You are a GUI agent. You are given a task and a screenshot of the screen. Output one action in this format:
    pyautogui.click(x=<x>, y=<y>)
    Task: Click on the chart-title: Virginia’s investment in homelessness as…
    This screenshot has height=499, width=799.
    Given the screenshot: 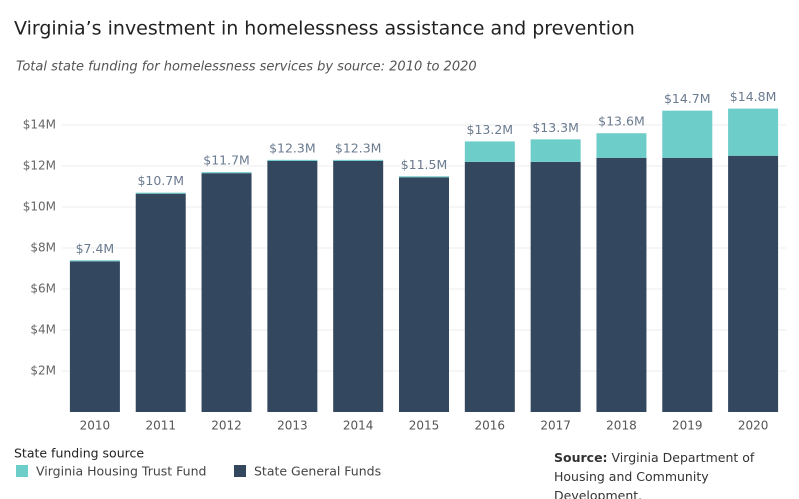 What is the action you would take?
    pyautogui.click(x=324, y=29)
    